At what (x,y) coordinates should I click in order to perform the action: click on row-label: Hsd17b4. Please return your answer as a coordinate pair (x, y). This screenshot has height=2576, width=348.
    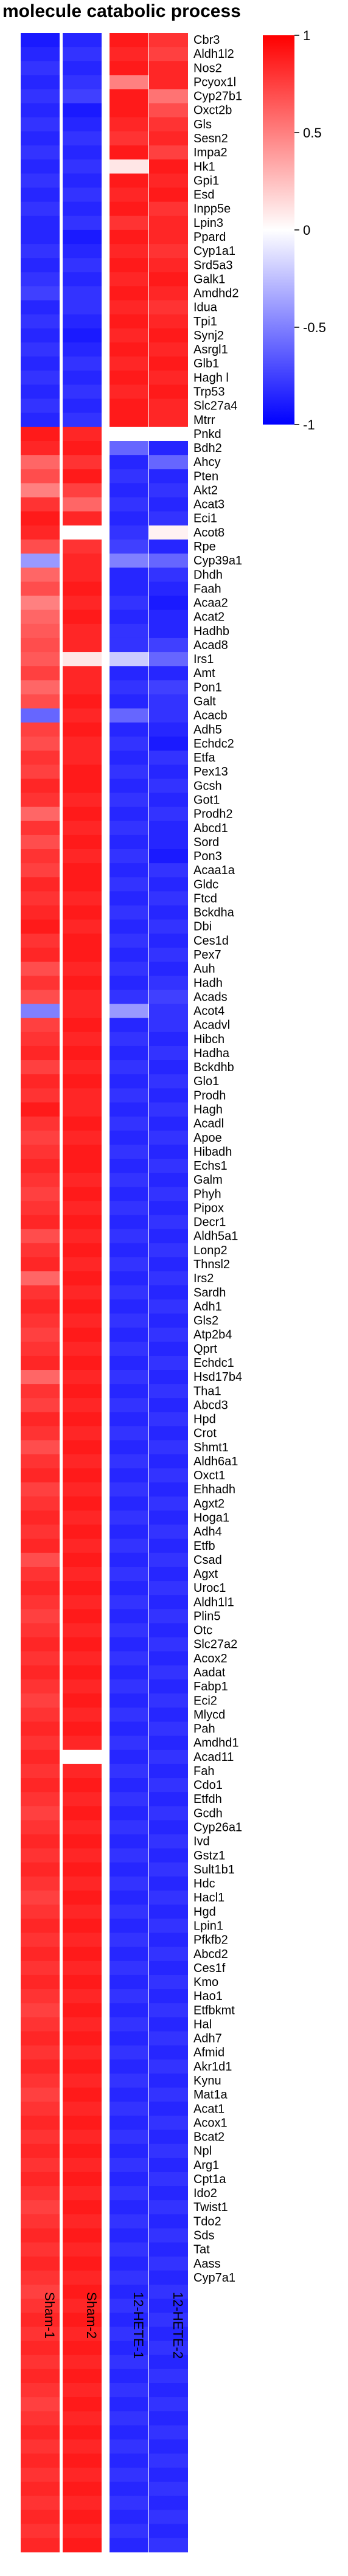
    Looking at the image, I should click on (218, 1377).